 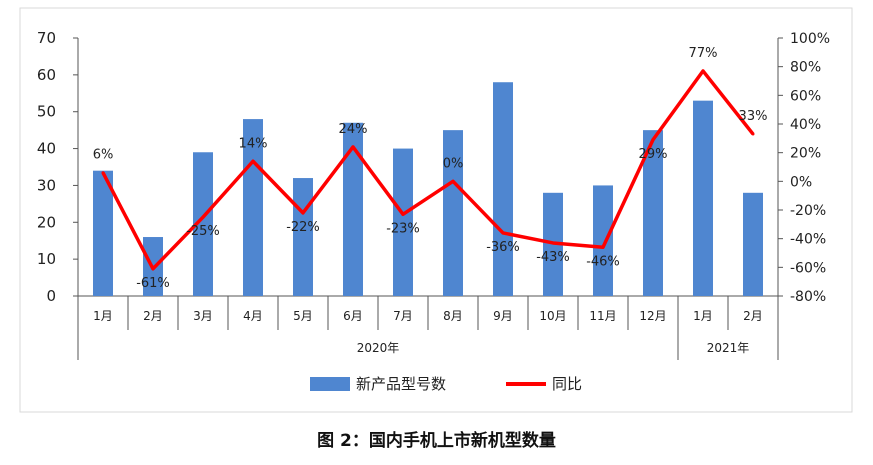 What do you see at coordinates (503, 247) in the screenshot?
I see `line-data-label: -36%` at bounding box center [503, 247].